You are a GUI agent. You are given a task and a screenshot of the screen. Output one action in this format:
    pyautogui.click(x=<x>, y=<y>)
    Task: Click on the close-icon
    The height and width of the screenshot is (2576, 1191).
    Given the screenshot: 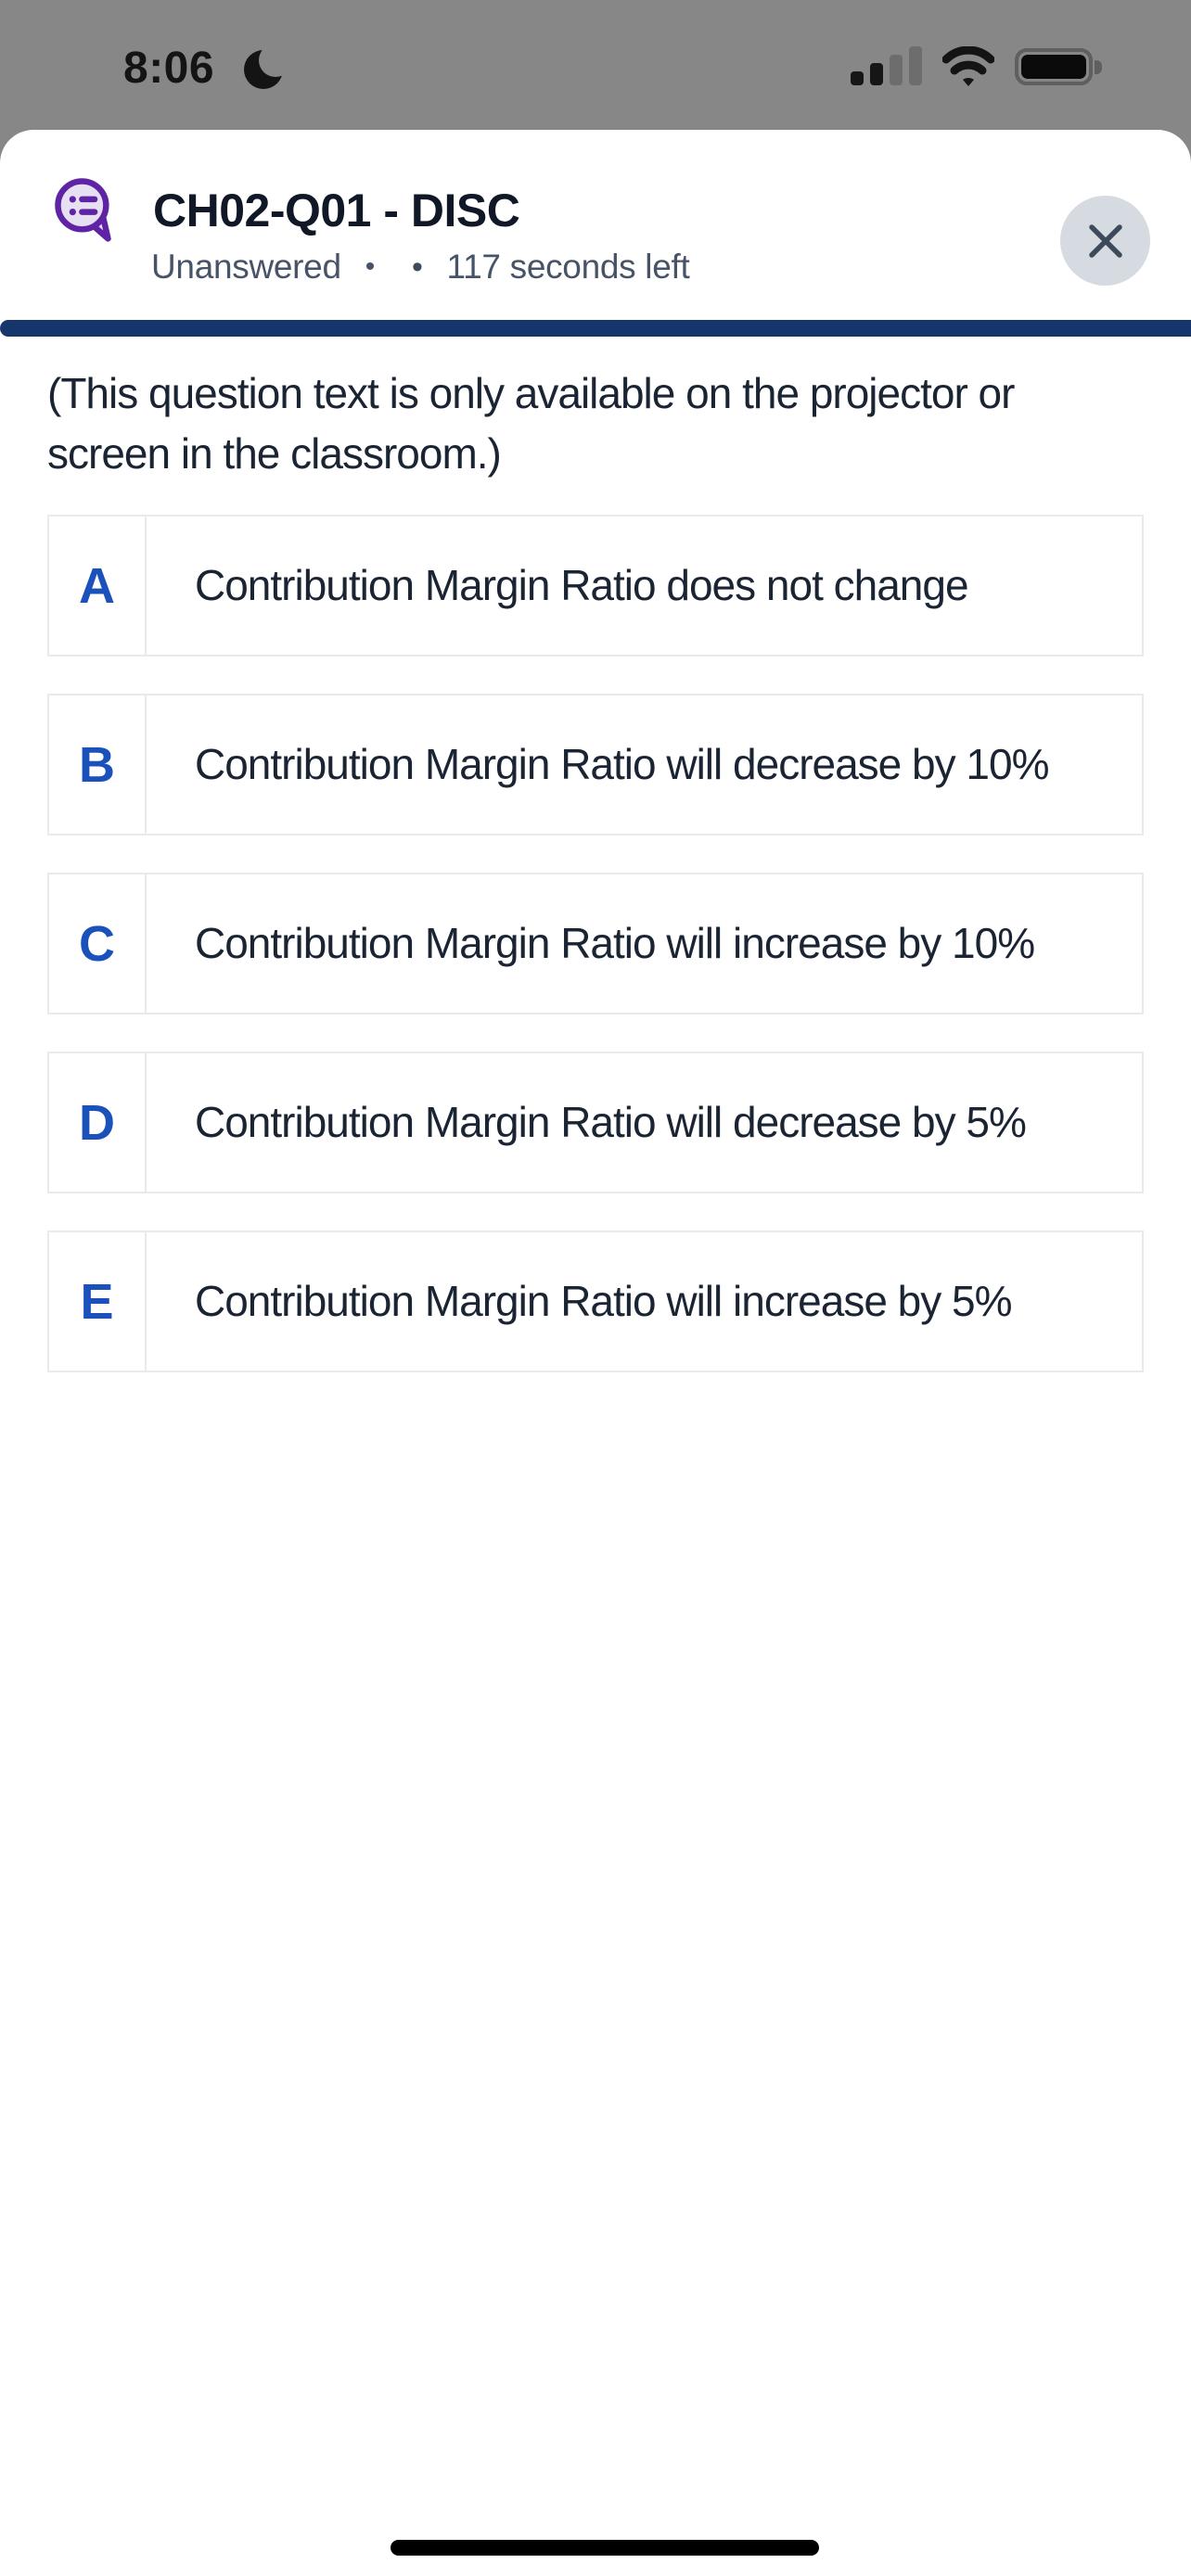 What is the action you would take?
    pyautogui.click(x=1105, y=241)
    